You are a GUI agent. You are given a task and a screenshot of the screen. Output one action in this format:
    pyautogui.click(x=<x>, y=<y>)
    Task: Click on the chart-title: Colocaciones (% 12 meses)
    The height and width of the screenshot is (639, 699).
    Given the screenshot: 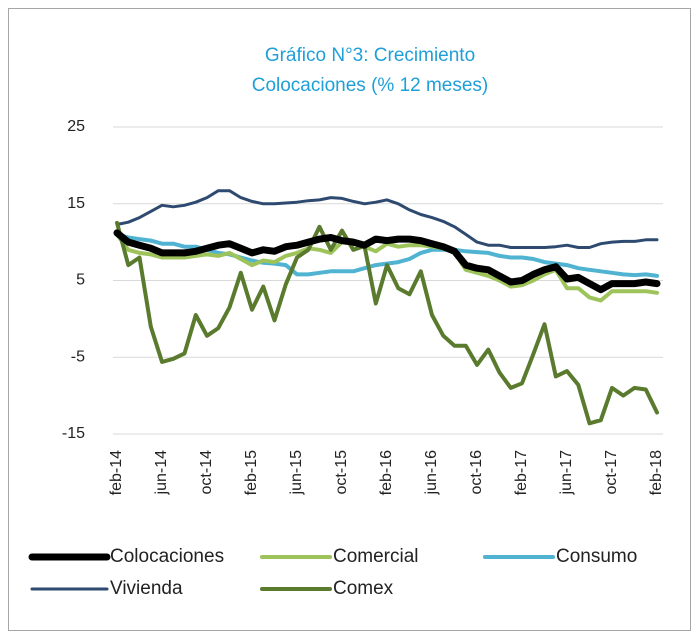 What is the action you would take?
    pyautogui.click(x=370, y=85)
    